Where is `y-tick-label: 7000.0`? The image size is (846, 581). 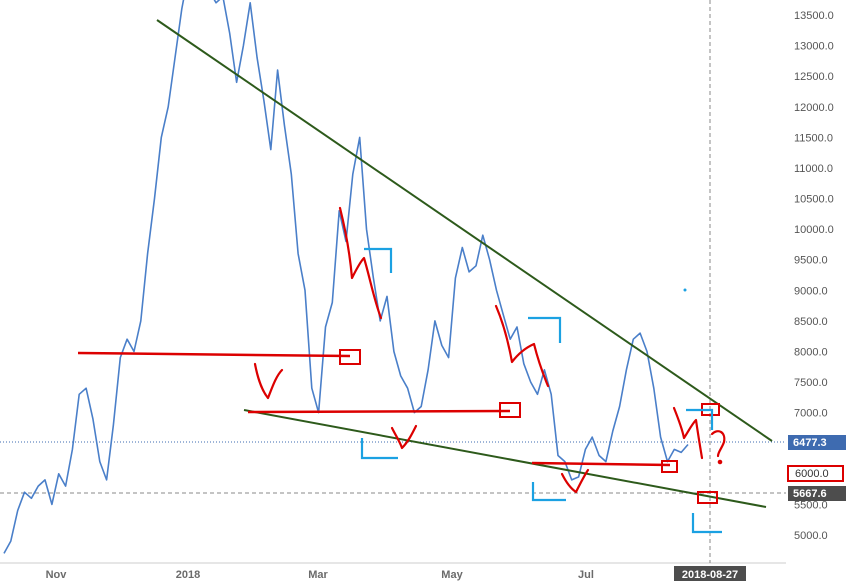
y-tick-label: 7000.0 is located at coordinates (811, 414).